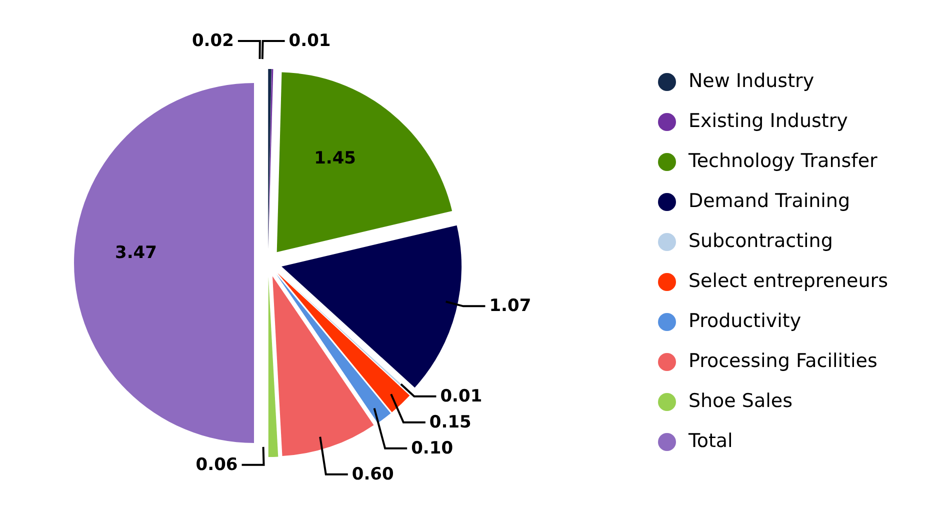  What do you see at coordinates (373, 474) in the screenshot?
I see `data-label: 0.60` at bounding box center [373, 474].